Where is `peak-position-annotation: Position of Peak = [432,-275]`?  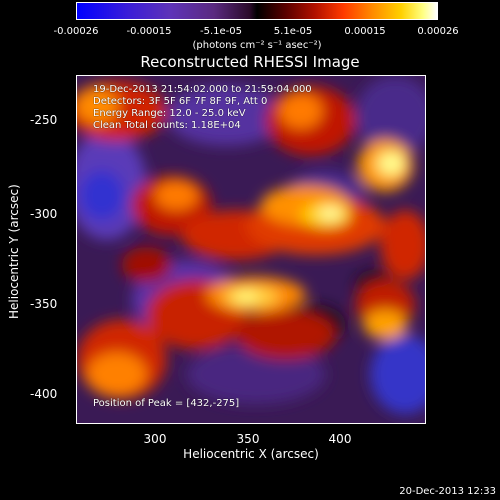
peak-position-annotation: Position of Peak = [432,-275] is located at coordinates (166, 403).